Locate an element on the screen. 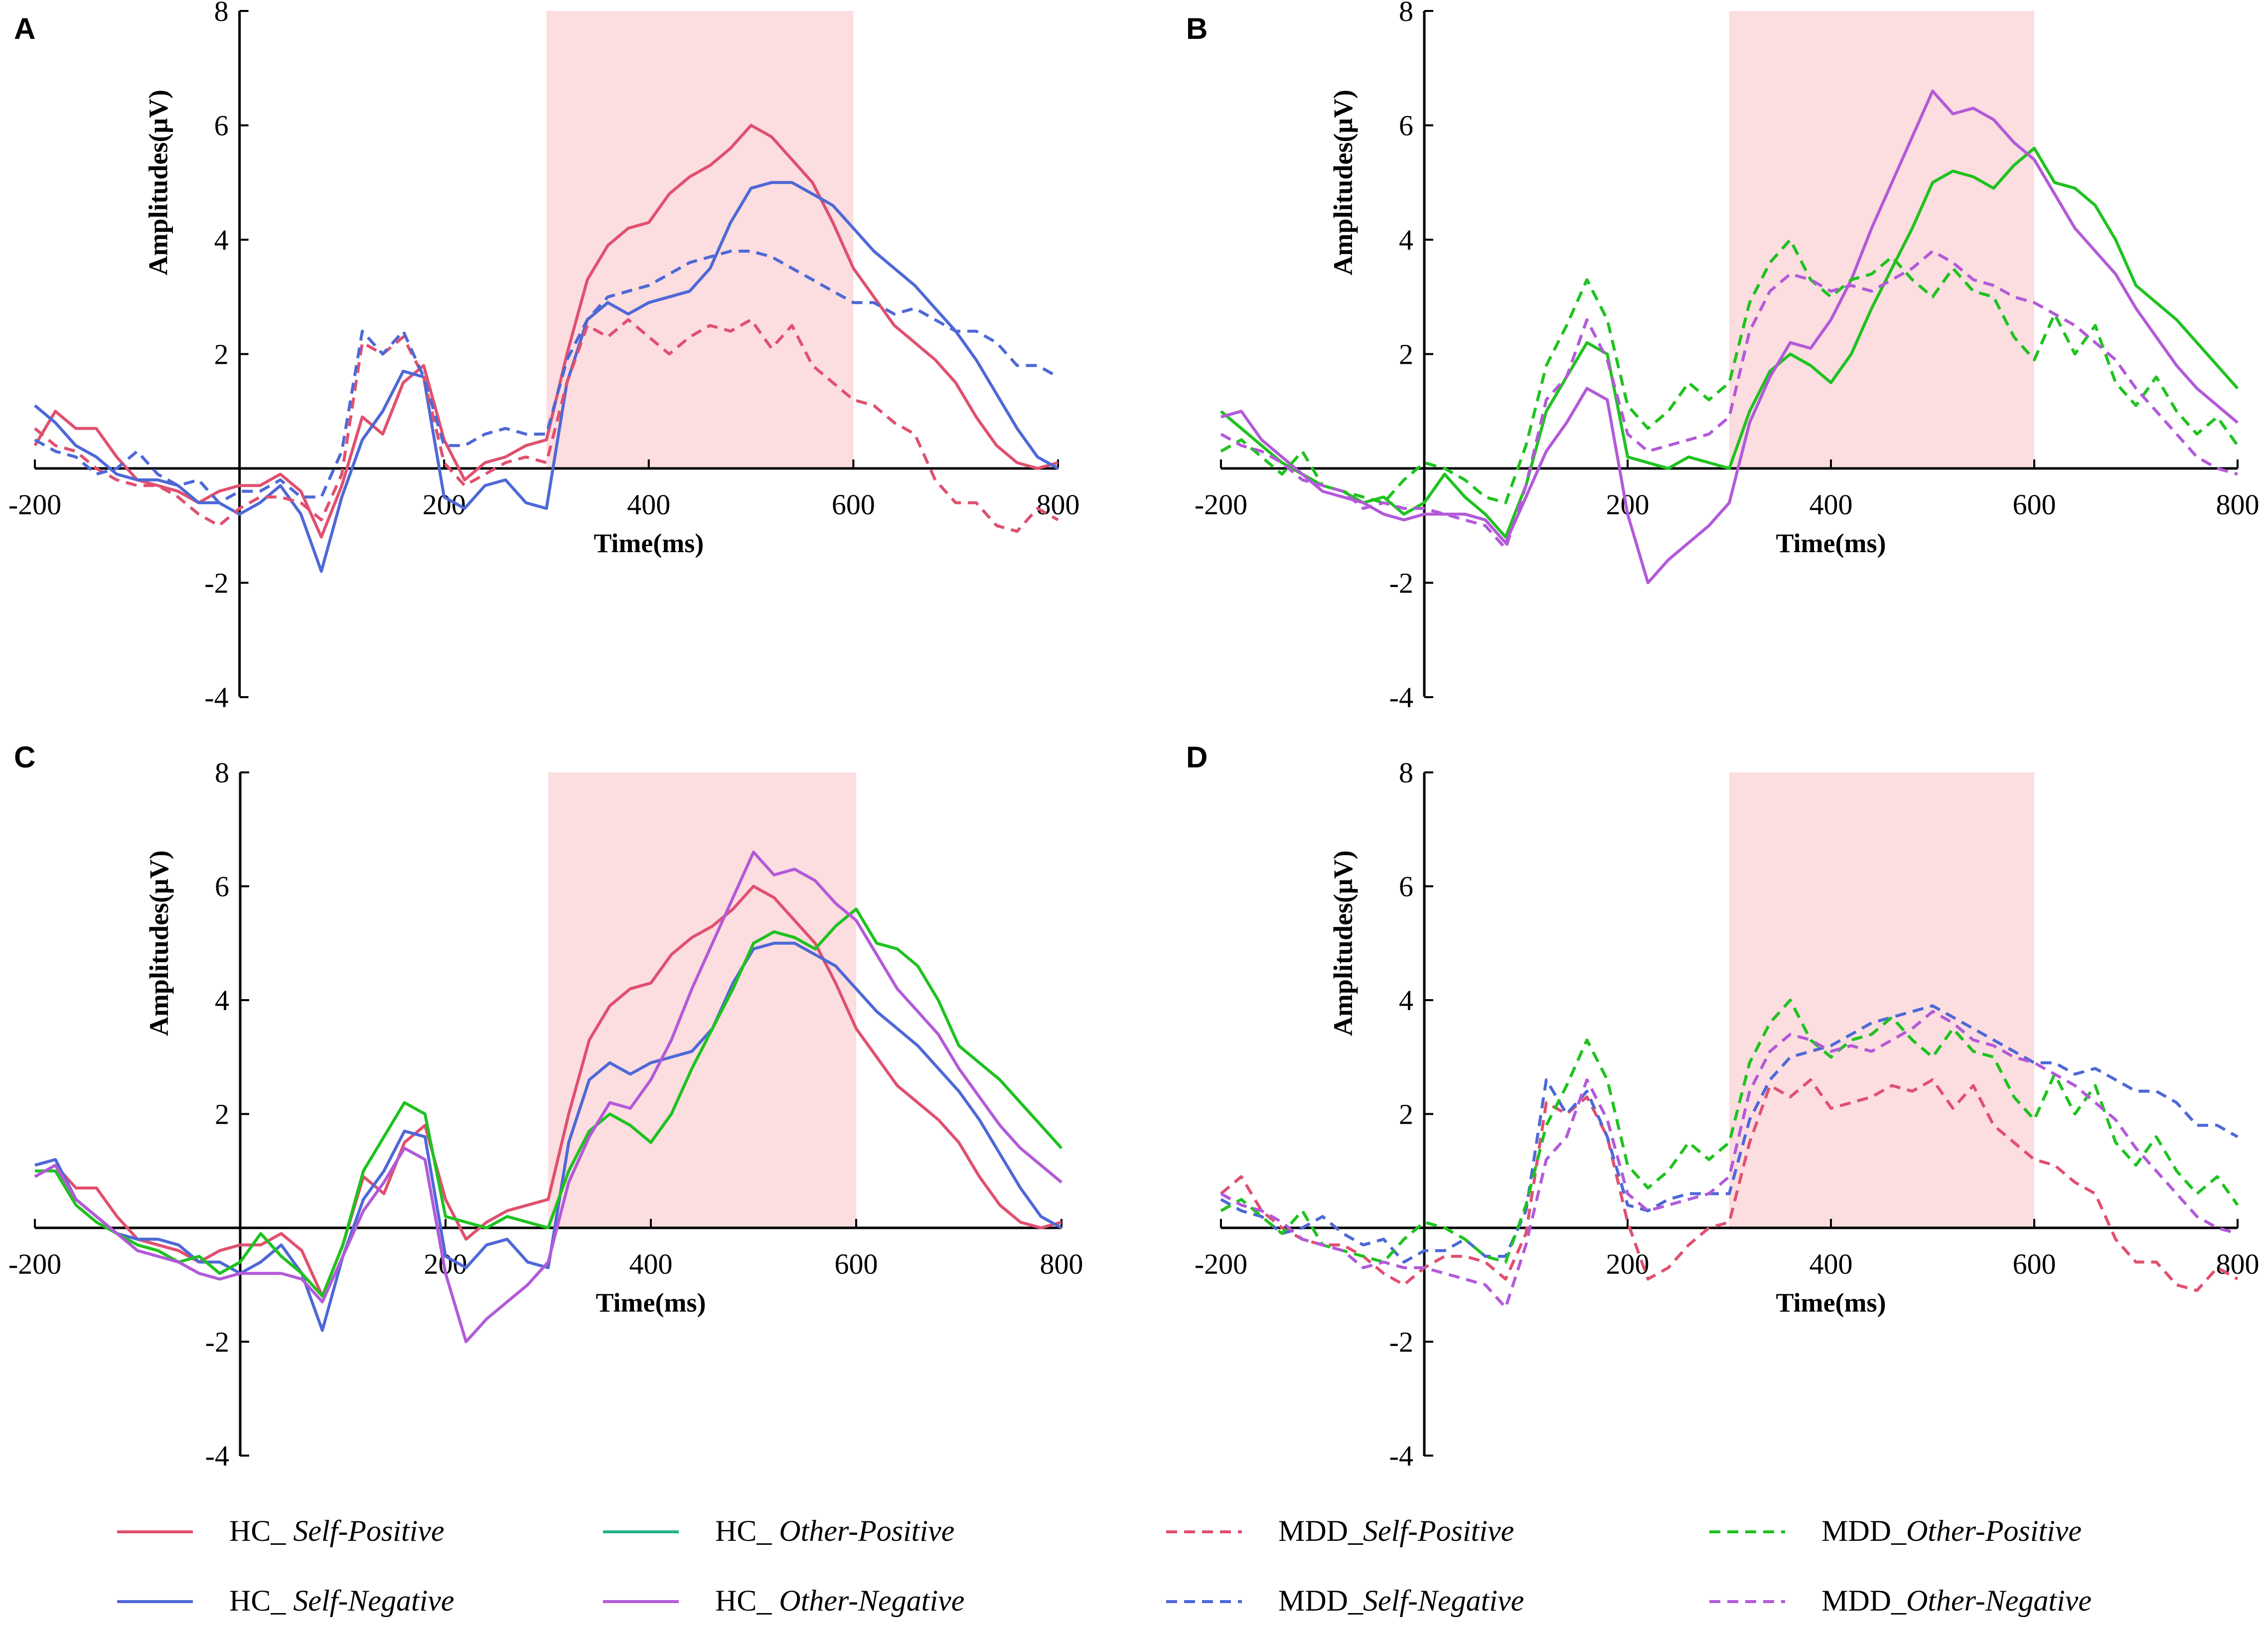  series-hc-self-negative is located at coordinates (547, 377).